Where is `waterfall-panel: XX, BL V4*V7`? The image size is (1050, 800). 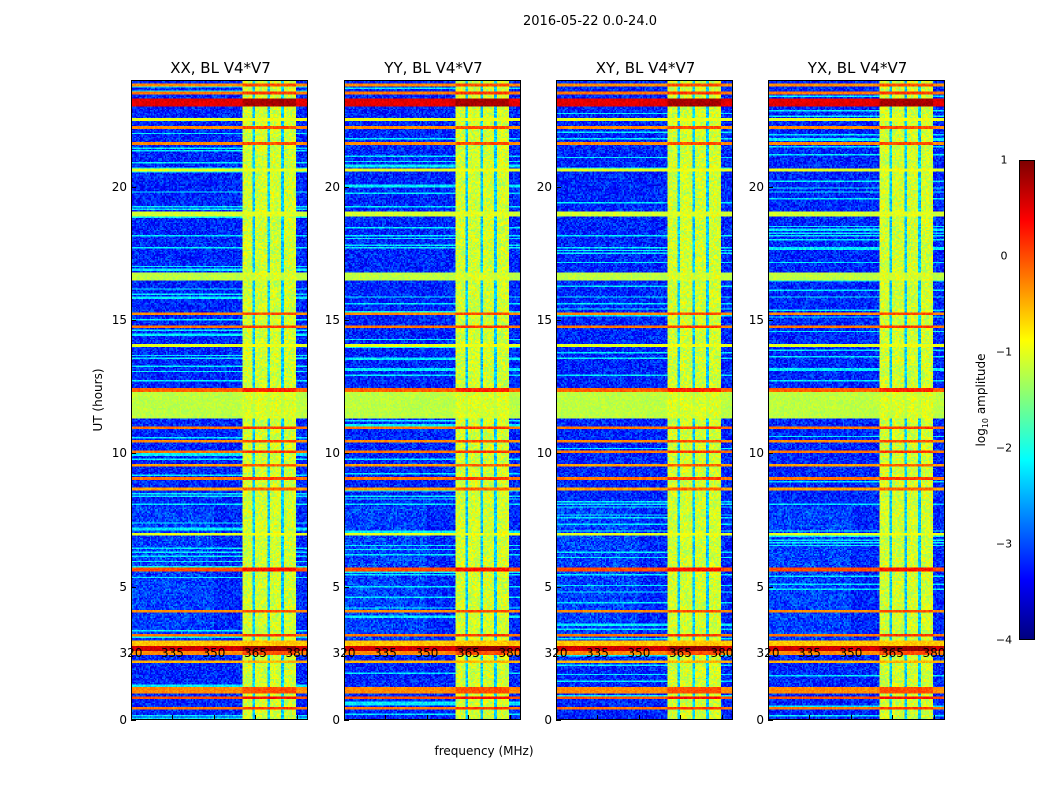 waterfall-panel: XX, BL V4*V7 is located at coordinates (219, 389).